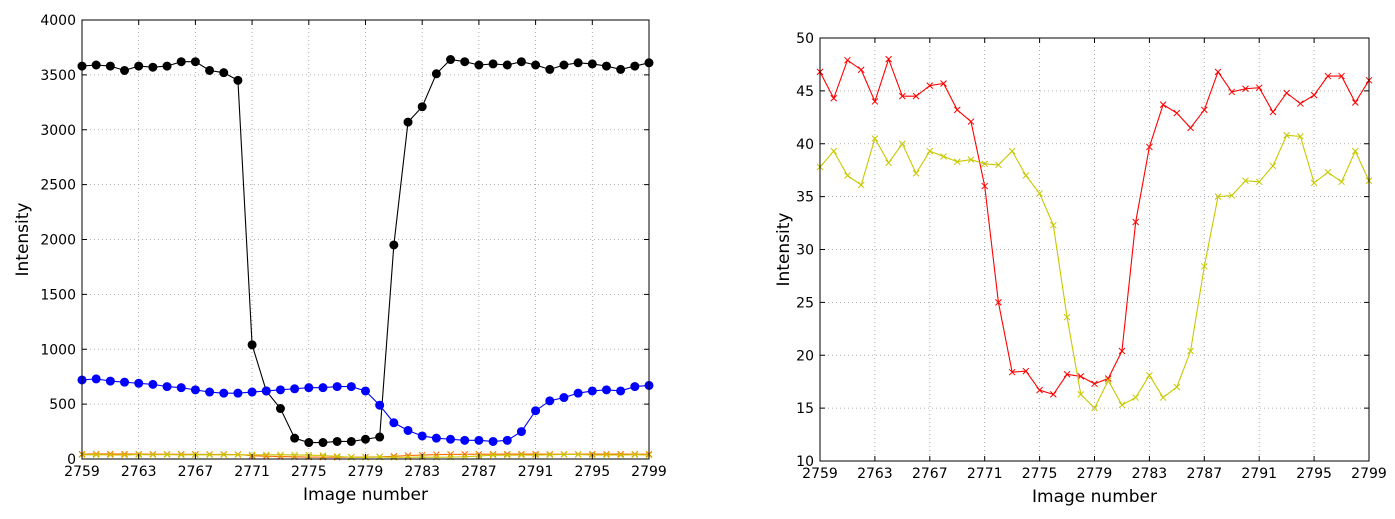  Describe the element at coordinates (58, 186) in the screenshot. I see `y-tick-label: 2500` at that location.